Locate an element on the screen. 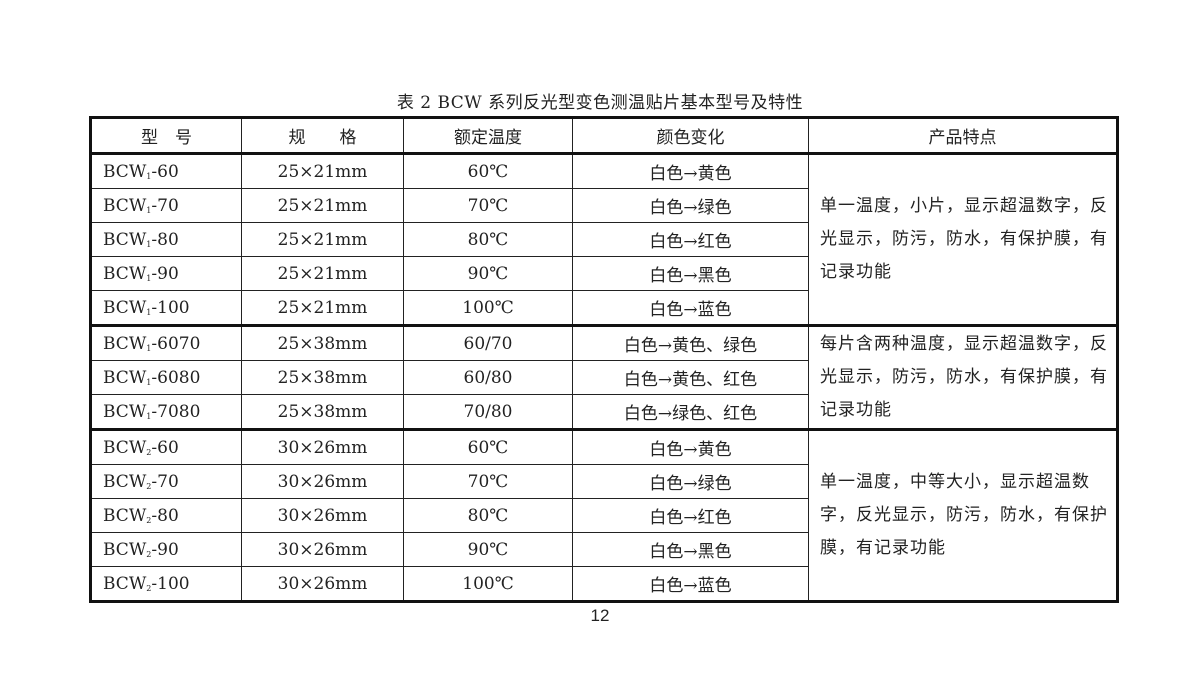 The height and width of the screenshot is (681, 1200). table-row: BCW2-90 30×26mm 90℃ 白色→黑色 is located at coordinates (604, 549).